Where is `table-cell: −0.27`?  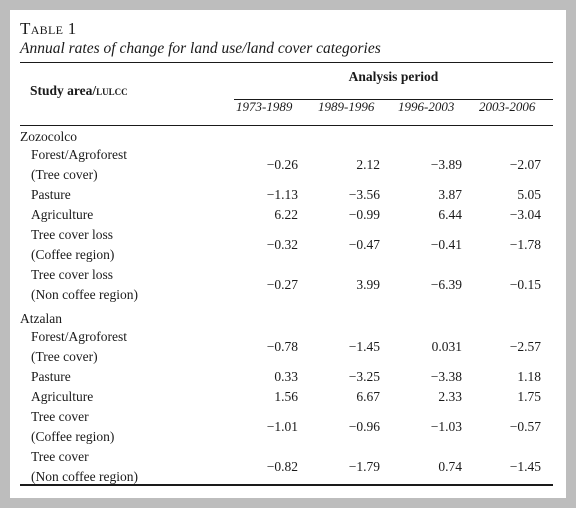 table-cell: −0.27 is located at coordinates (282, 284).